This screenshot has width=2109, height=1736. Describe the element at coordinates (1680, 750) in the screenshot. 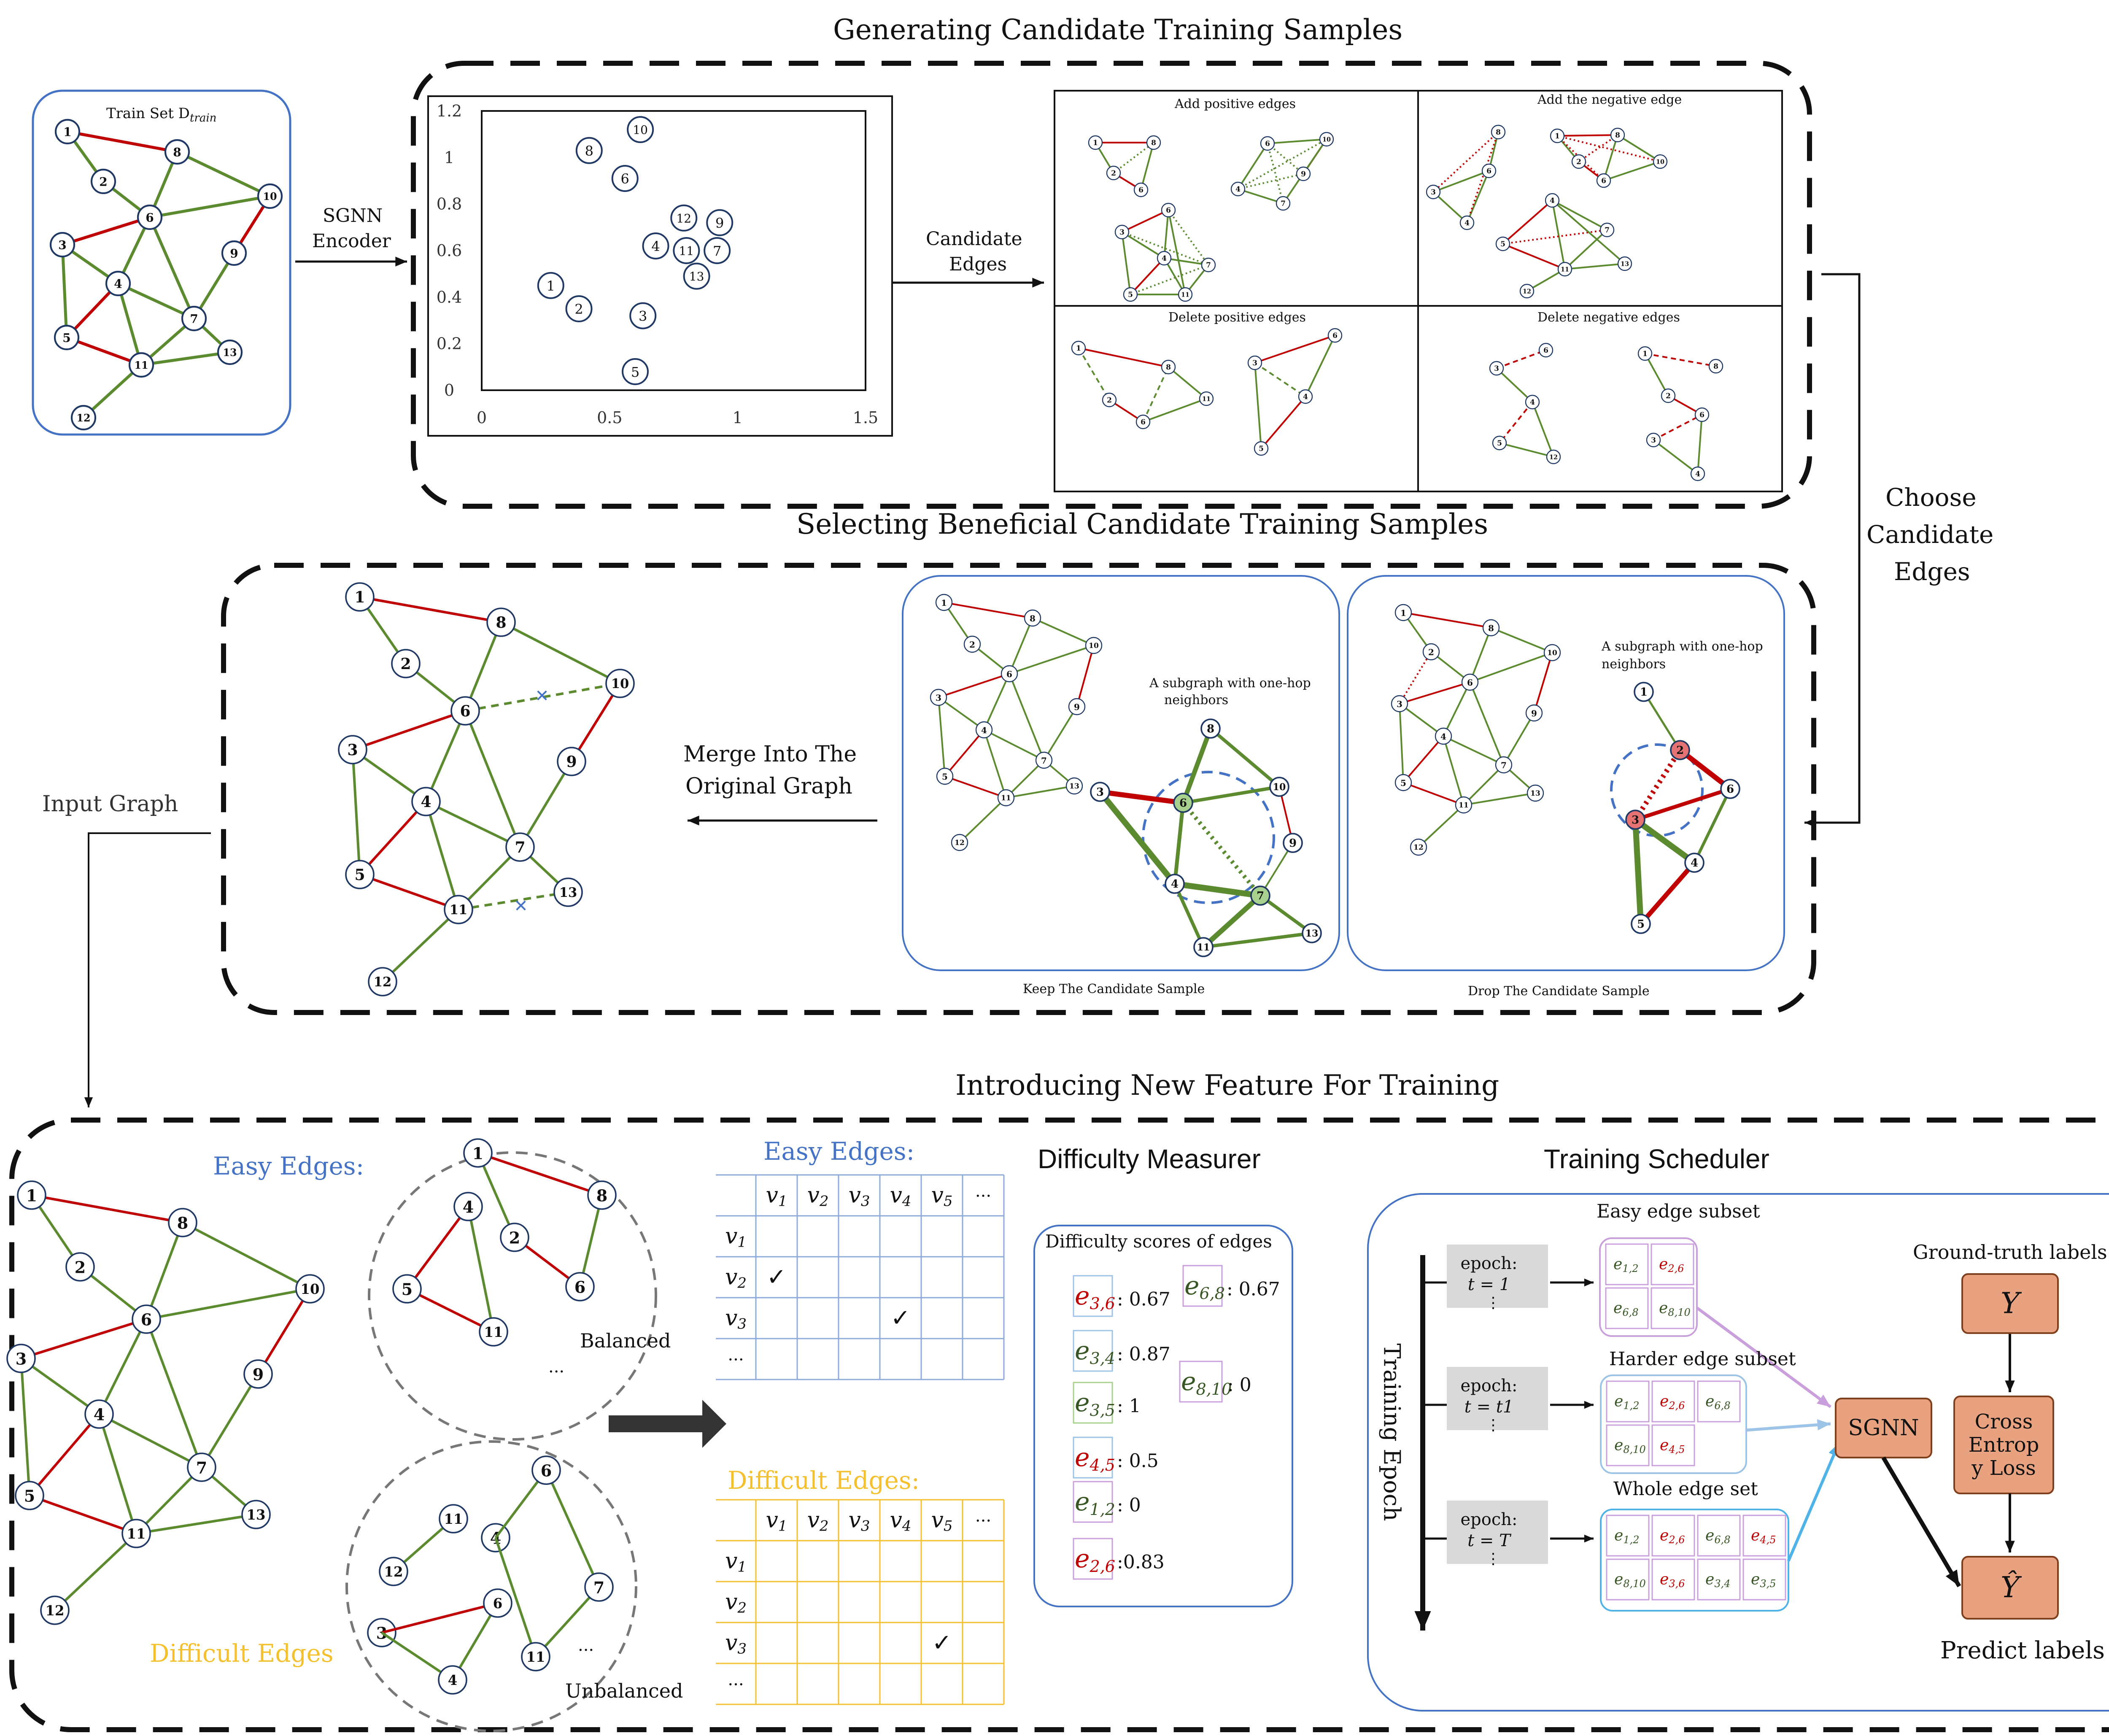

I see `drop-sub-node-label-2: 2` at that location.